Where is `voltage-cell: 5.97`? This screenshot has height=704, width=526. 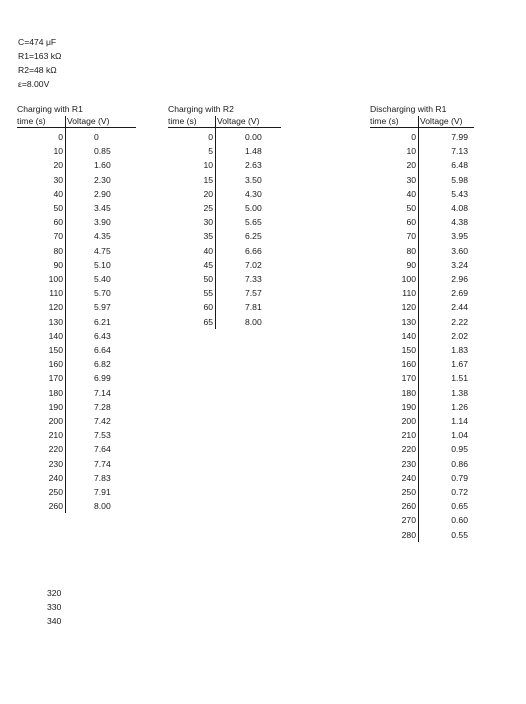
voltage-cell: 5.97 is located at coordinates (102, 307).